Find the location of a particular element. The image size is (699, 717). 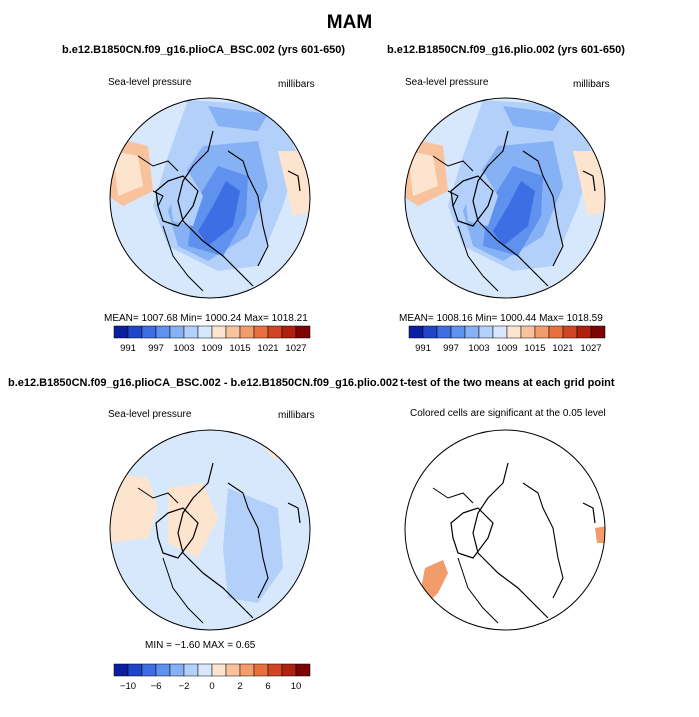

colorbar-top-left: 991997100310091015102110271033 is located at coordinates (212, 339).